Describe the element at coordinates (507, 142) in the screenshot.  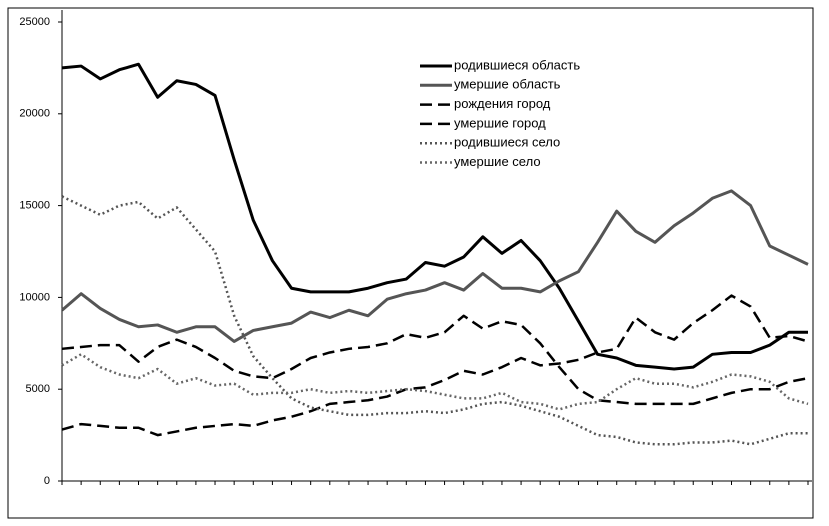
I see `legend-label: родившиеся село` at that location.